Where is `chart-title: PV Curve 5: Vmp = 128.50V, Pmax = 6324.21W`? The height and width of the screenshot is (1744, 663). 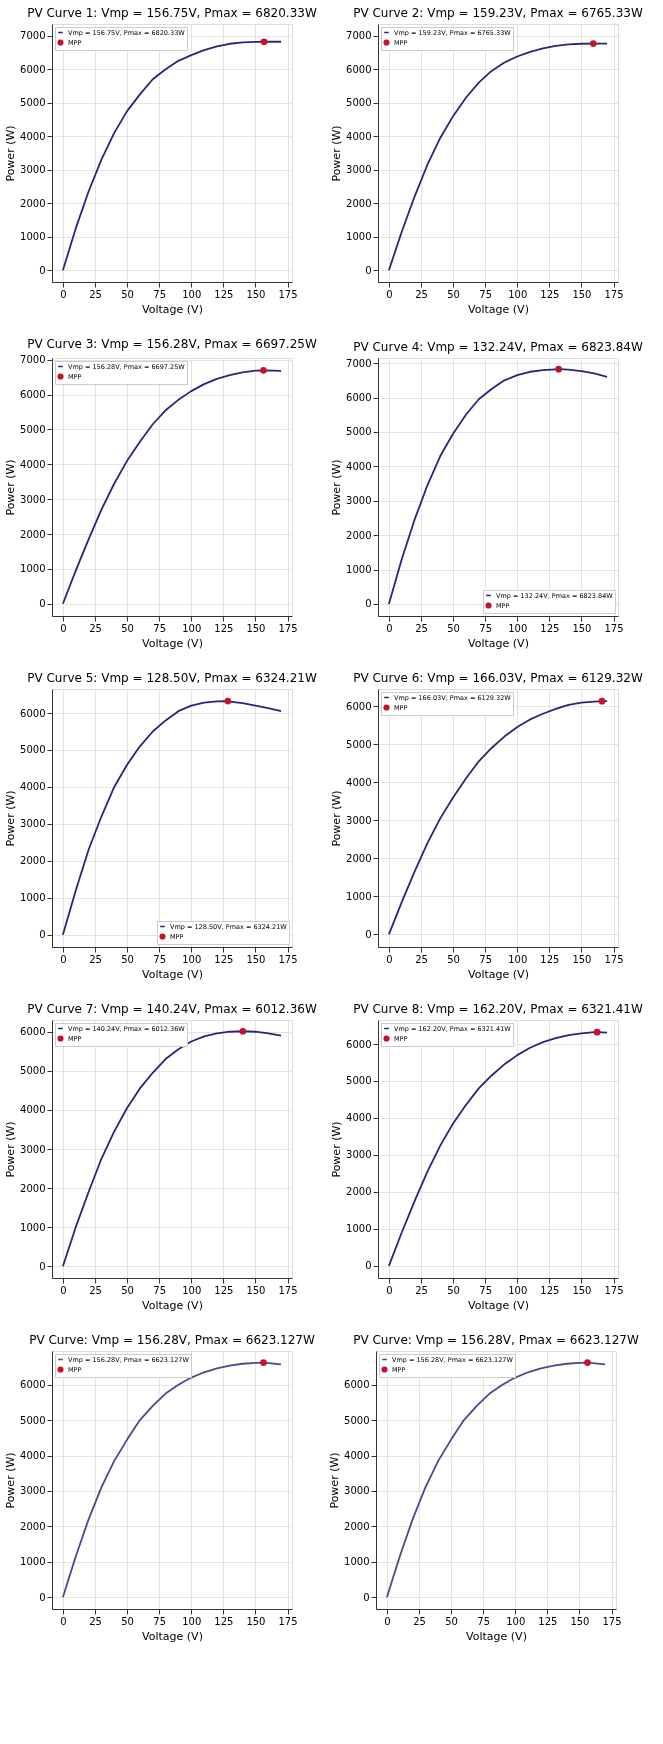
chart-title: PV Curve 5: Vmp = 128.50V, Pmax = 6324.21W is located at coordinates (172, 678).